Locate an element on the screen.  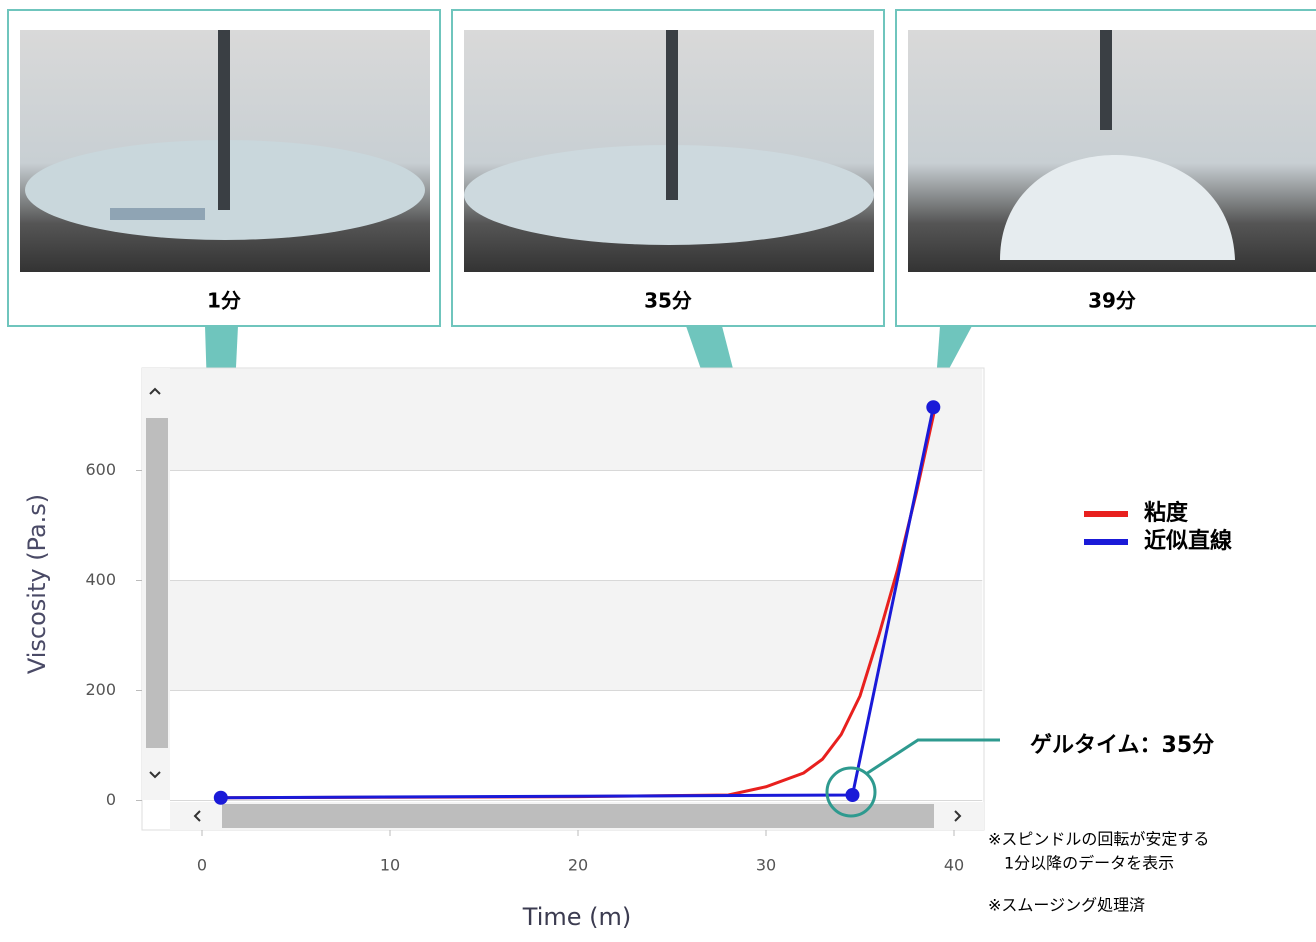
x-tick-label: 10 is located at coordinates (390, 865).